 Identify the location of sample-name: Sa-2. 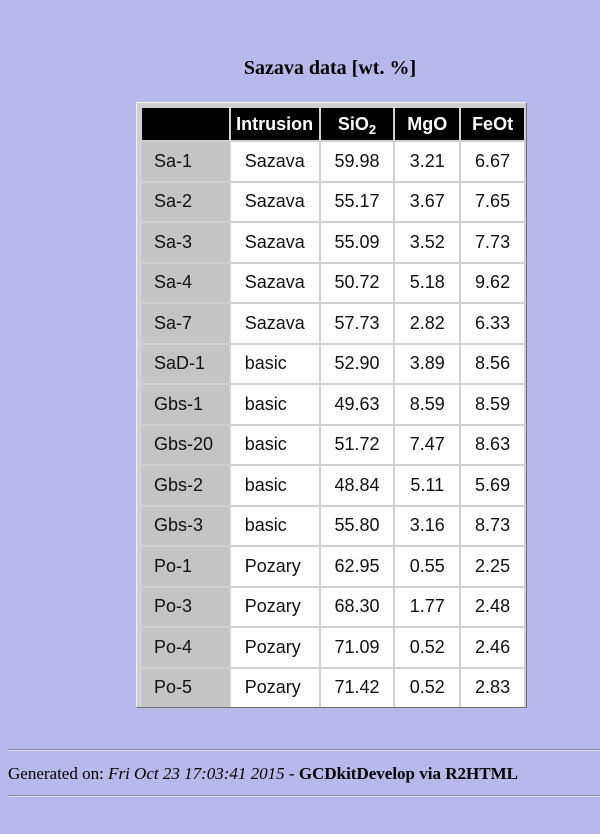
(185, 201).